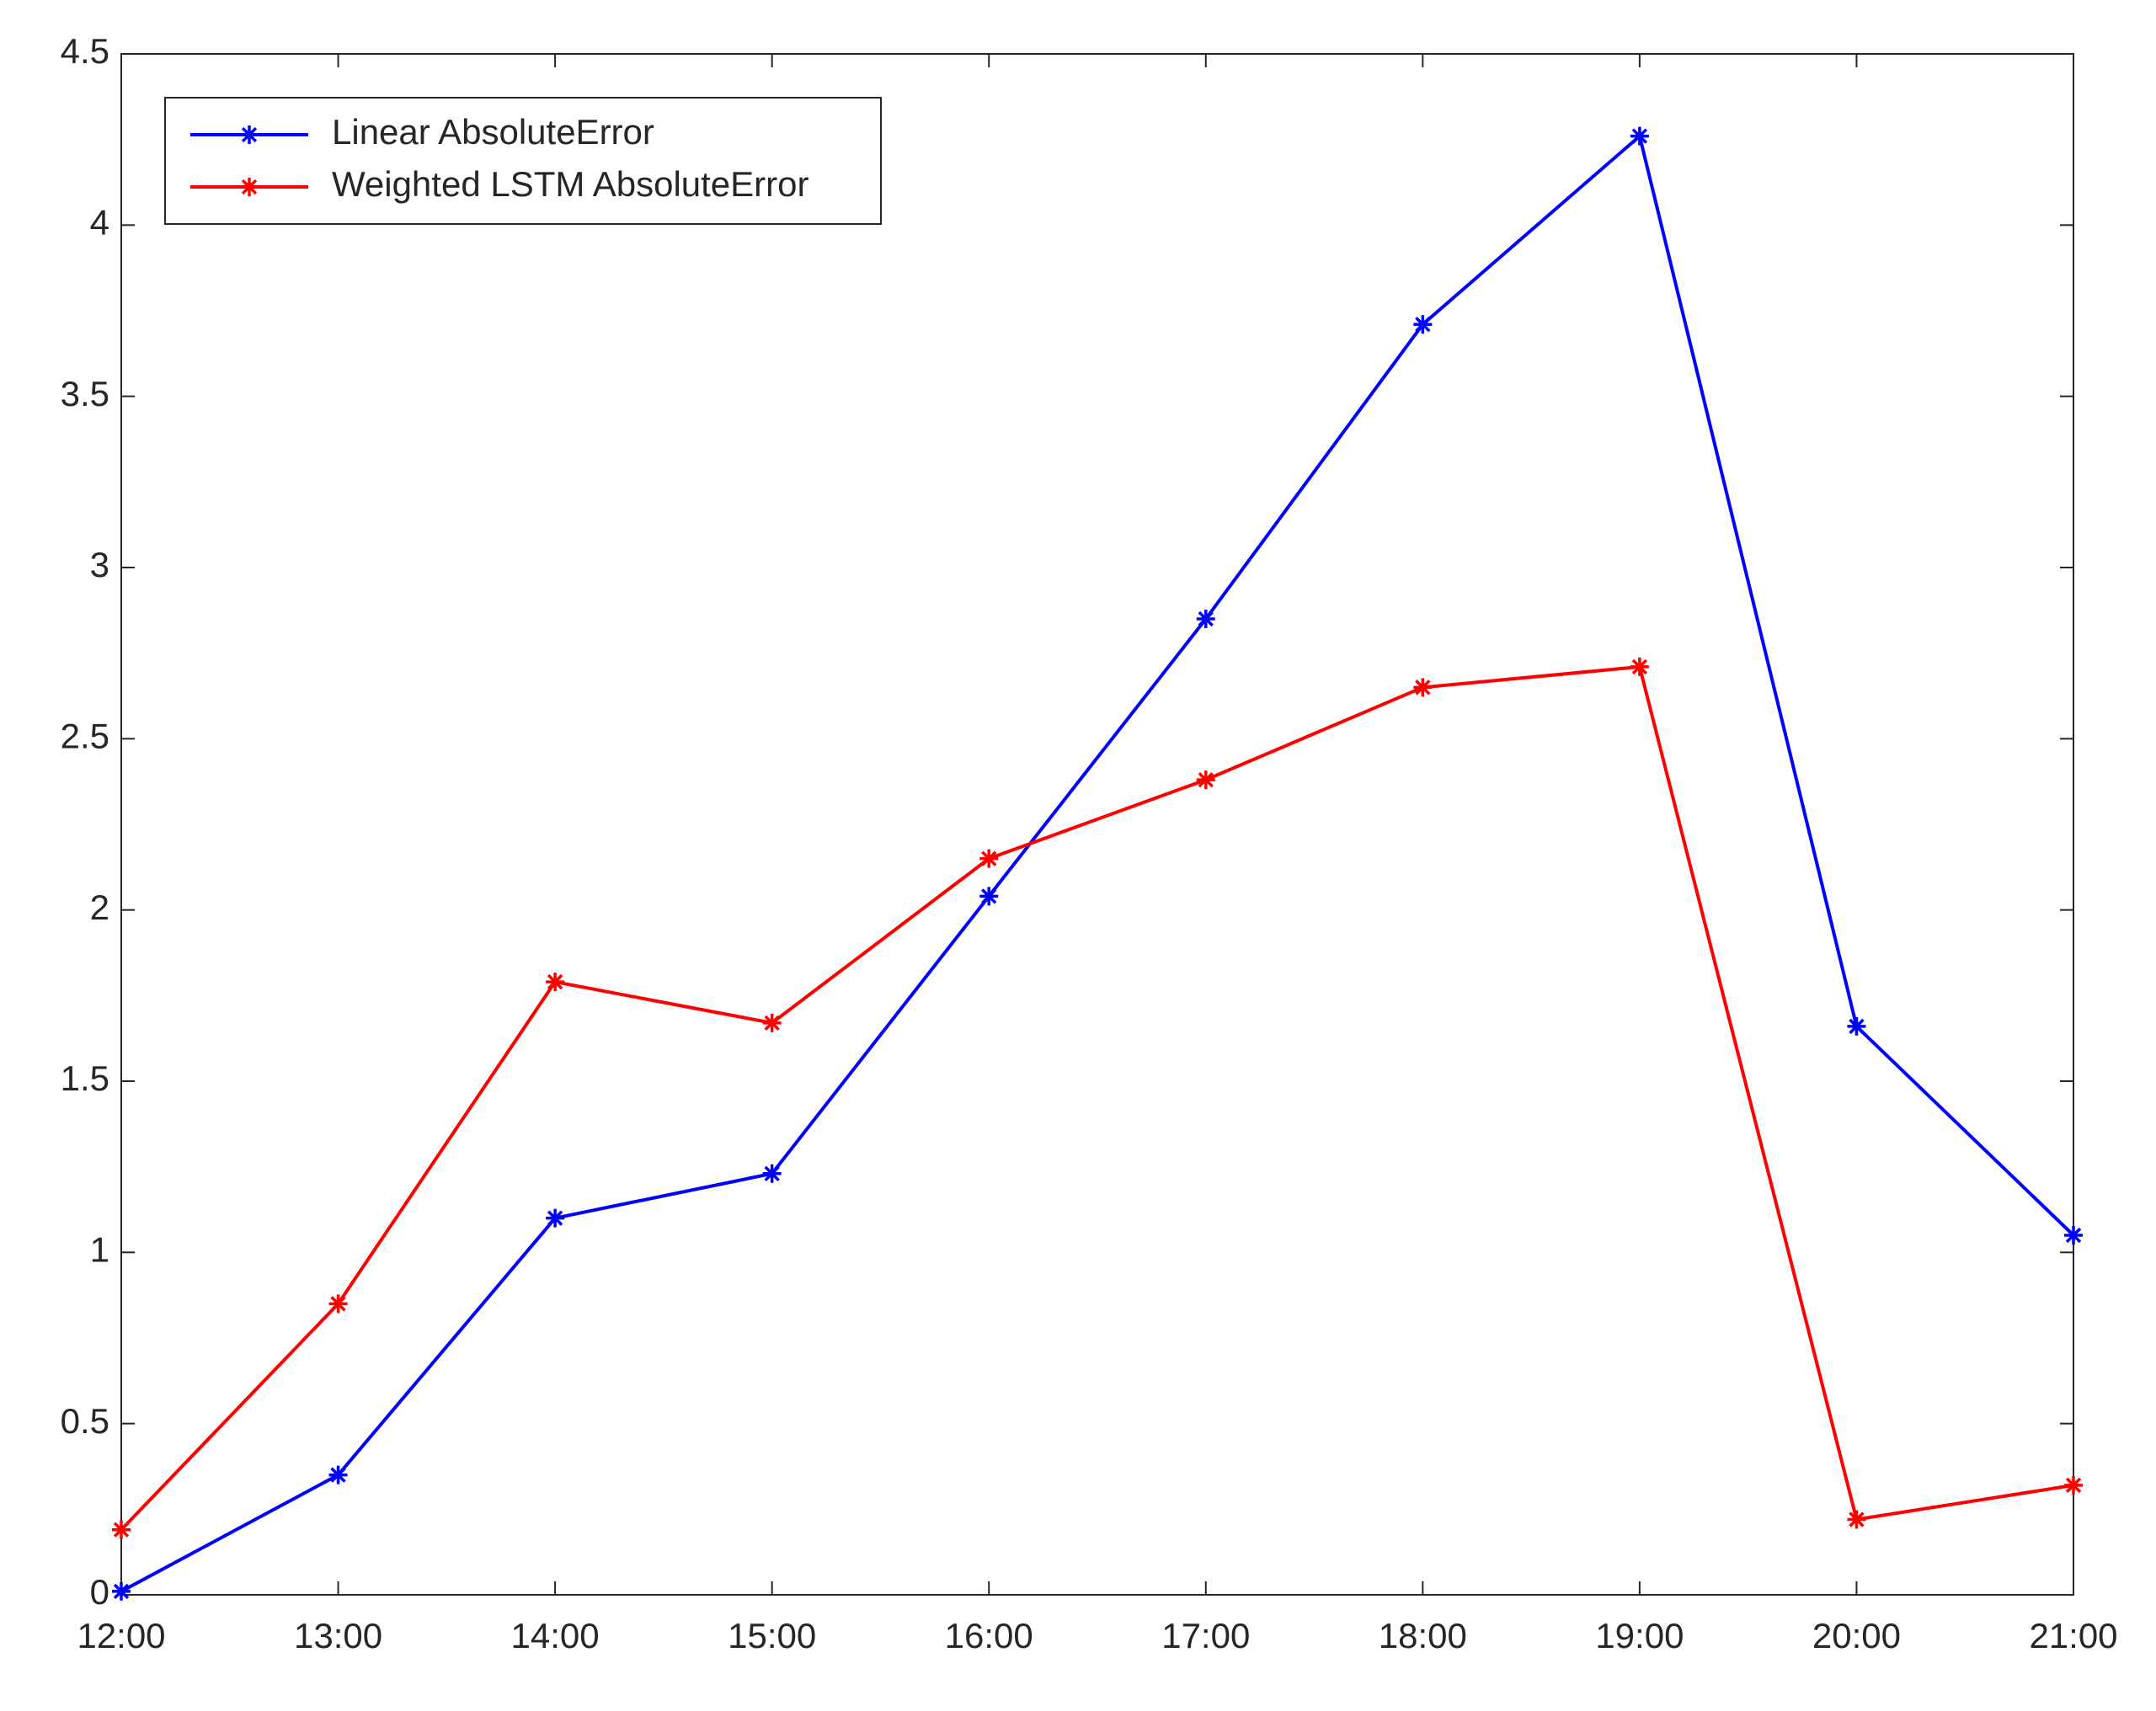 This screenshot has height=1711, width=2156. What do you see at coordinates (99, 564) in the screenshot?
I see `y-tick-label: 3` at bounding box center [99, 564].